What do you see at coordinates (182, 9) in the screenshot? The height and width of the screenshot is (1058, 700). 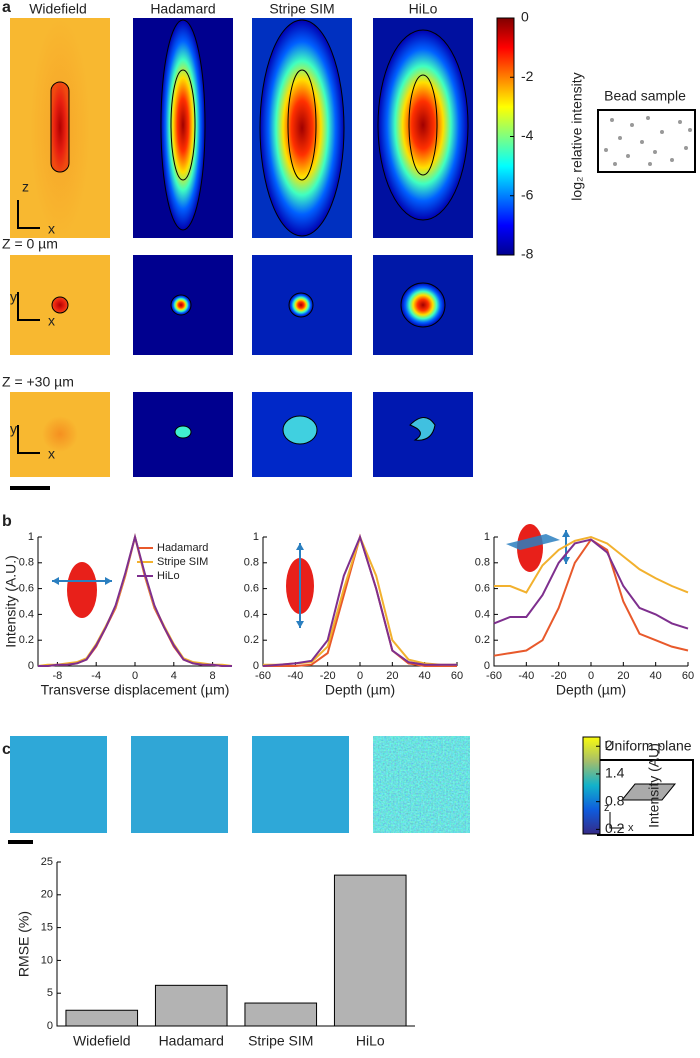 I see `column-title: Hadamard` at bounding box center [182, 9].